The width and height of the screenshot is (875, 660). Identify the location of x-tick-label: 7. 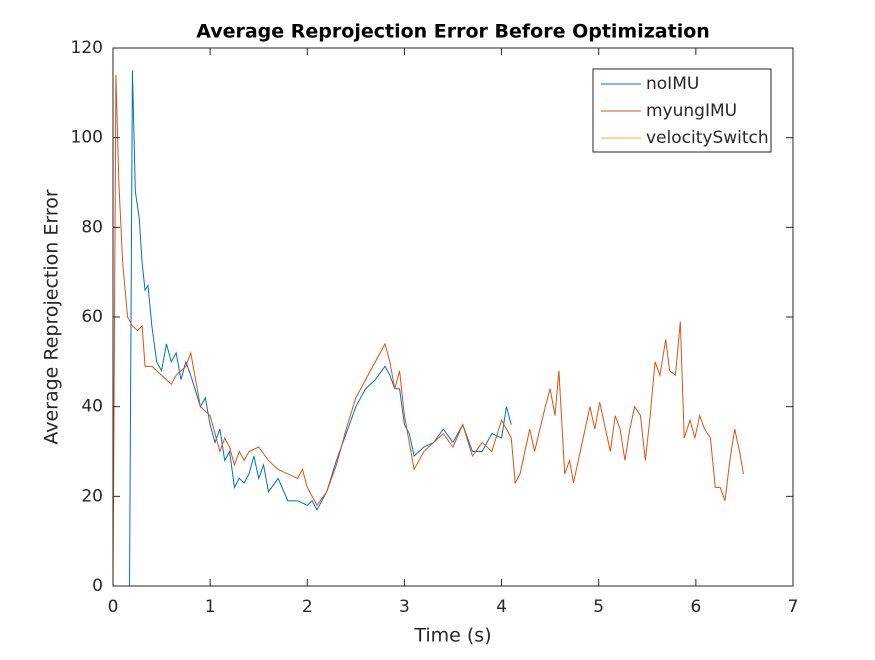
(793, 607).